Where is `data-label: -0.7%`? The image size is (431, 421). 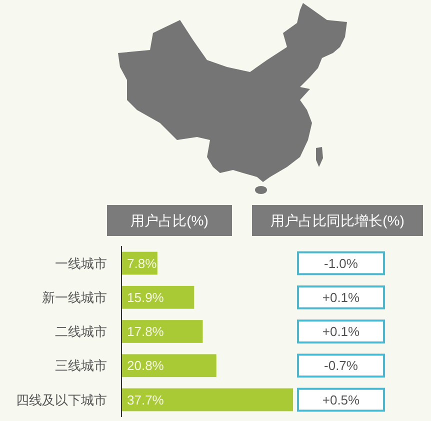 data-label: -0.7% is located at coordinates (341, 366).